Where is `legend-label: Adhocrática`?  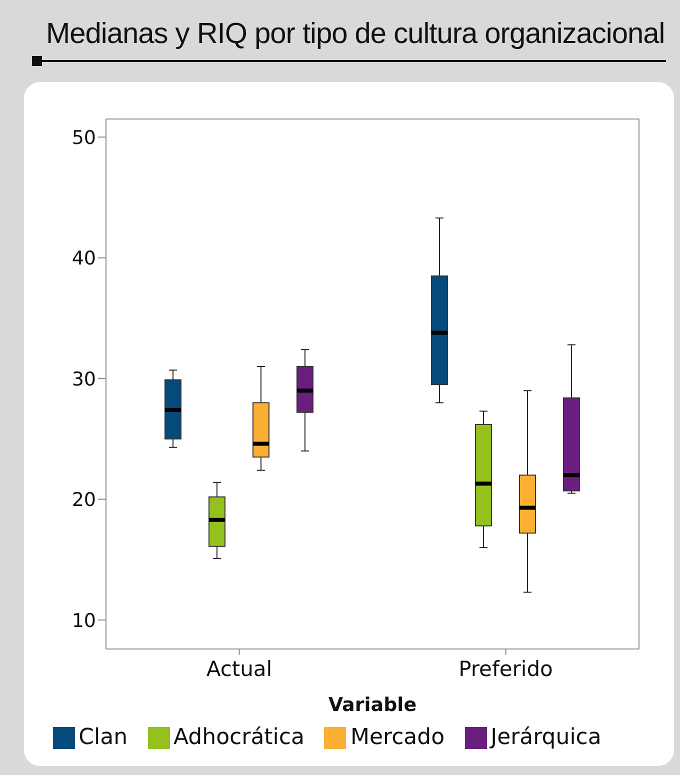 legend-label: Adhocrática is located at coordinates (239, 737).